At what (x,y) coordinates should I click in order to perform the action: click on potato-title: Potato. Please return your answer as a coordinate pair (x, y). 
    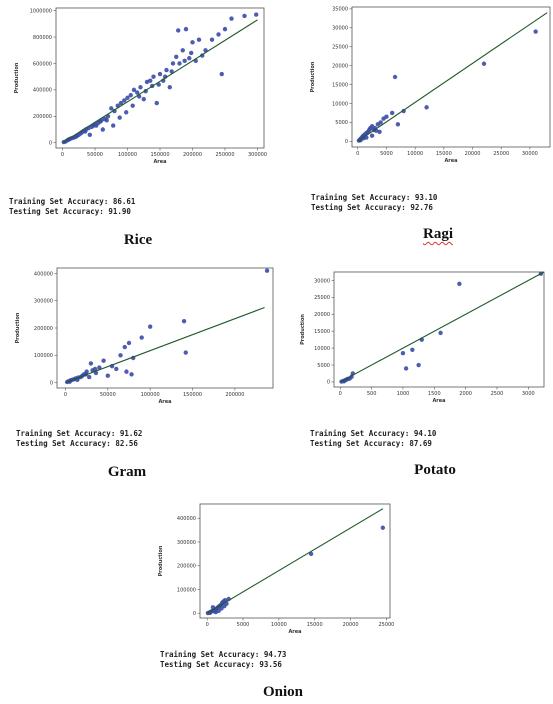
    Looking at the image, I should click on (435, 470).